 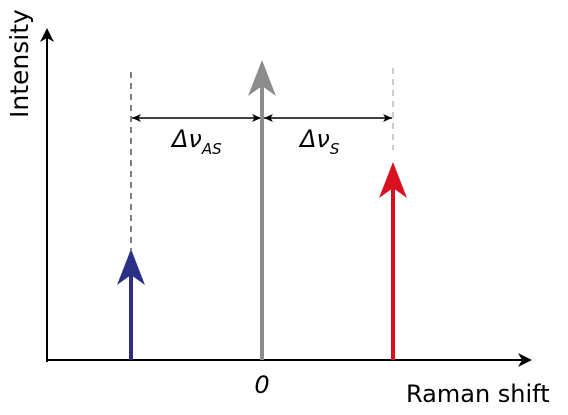 I want to click on anti-stokes-line, so click(x=131, y=304).